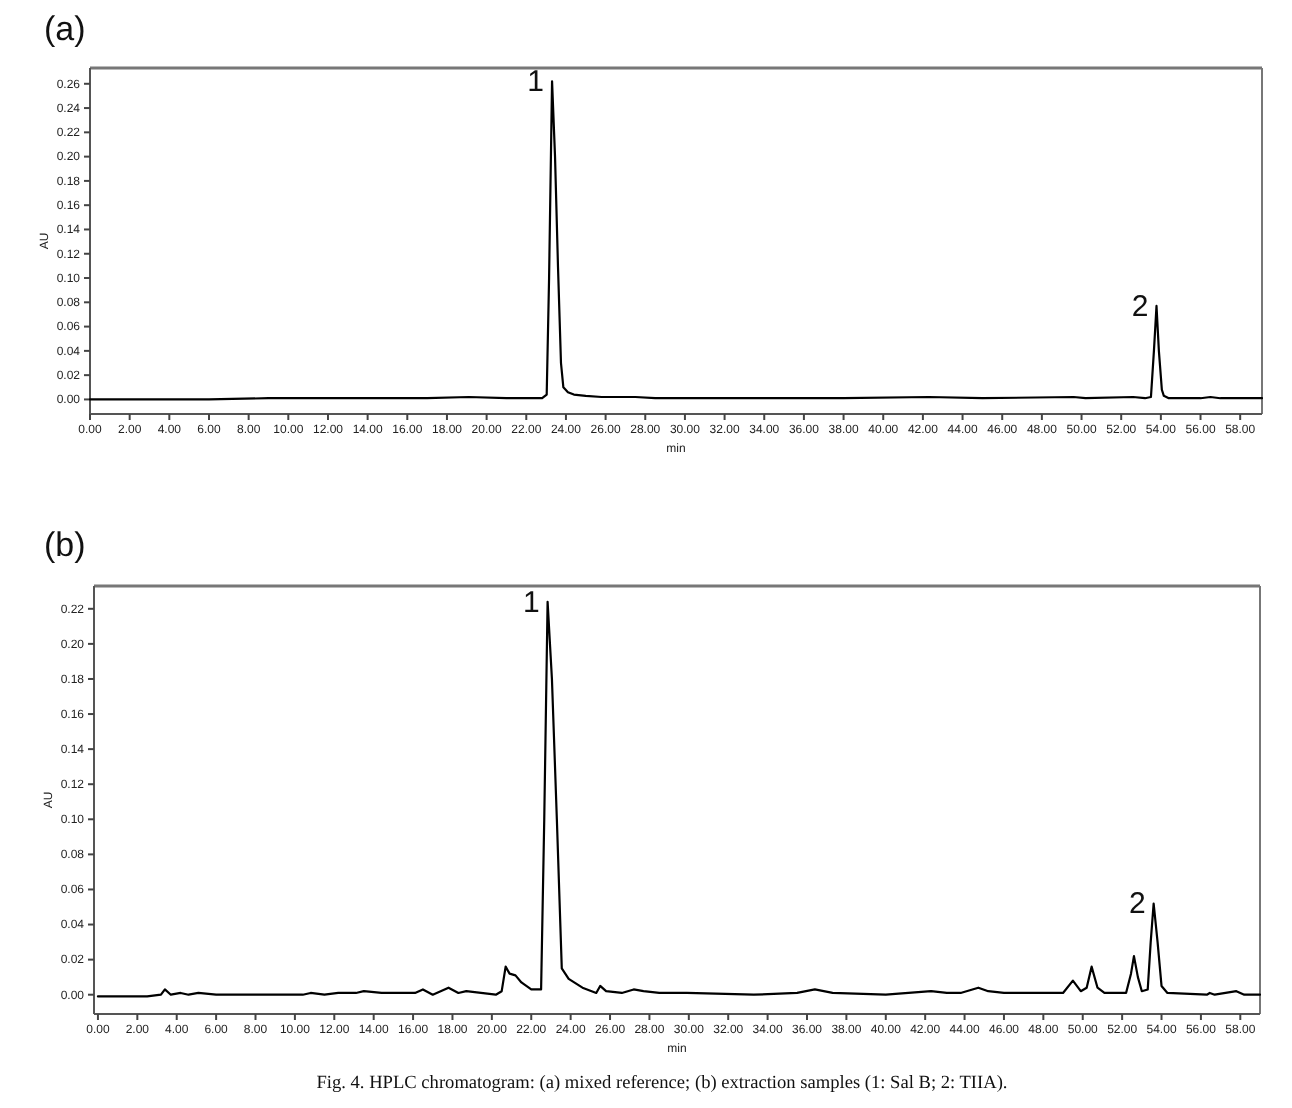 The width and height of the screenshot is (1292, 1108). Describe the element at coordinates (662, 1084) in the screenshot. I see `caption: Fig. 4. HPLC chromatogram: (a) mixed reference; (b) extraction samples (1: Sal B; 2: TIIA).` at that location.